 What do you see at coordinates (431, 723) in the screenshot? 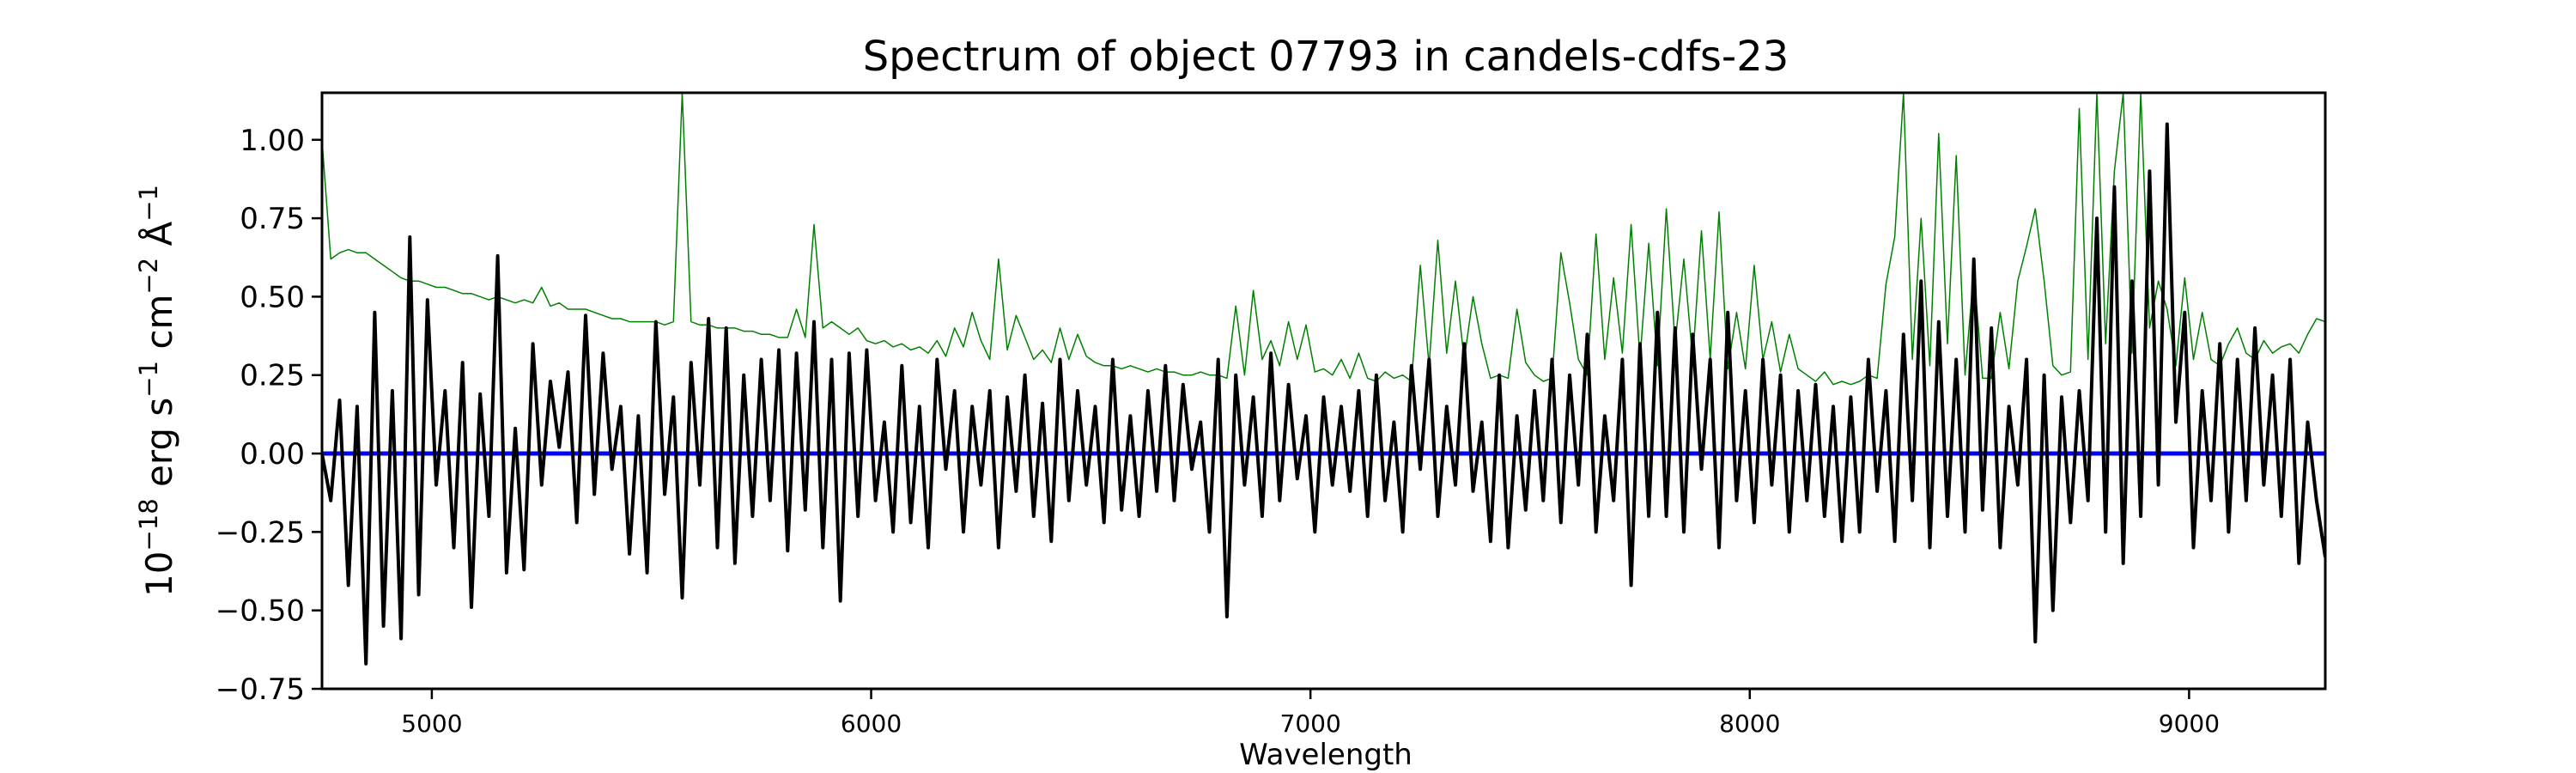
I see `x-tick-label: 5000` at bounding box center [431, 723].